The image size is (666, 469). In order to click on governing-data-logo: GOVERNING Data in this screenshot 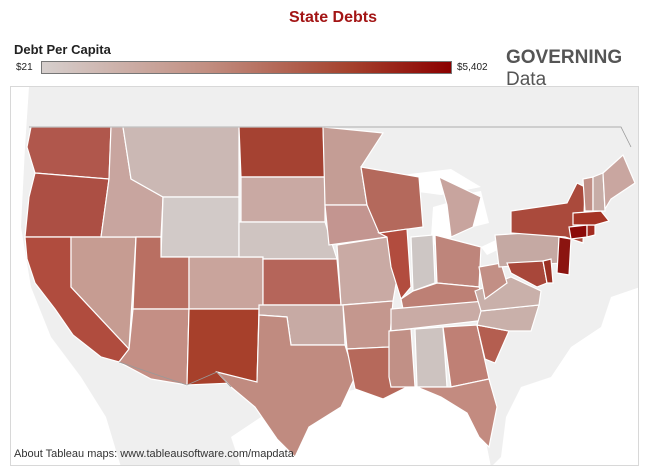, I will do `click(586, 69)`.